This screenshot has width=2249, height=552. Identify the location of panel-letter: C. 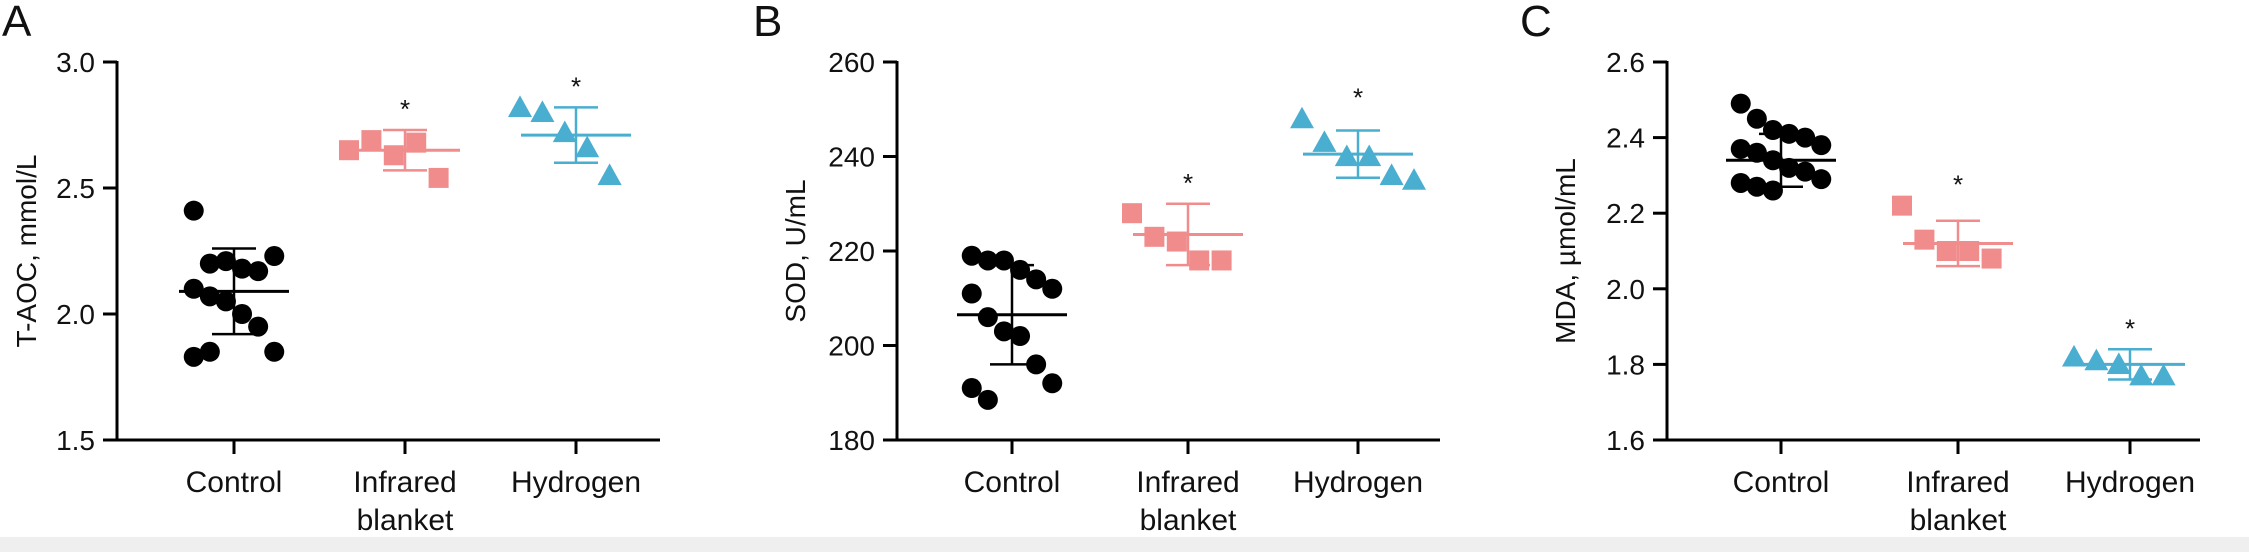
(1536, 23).